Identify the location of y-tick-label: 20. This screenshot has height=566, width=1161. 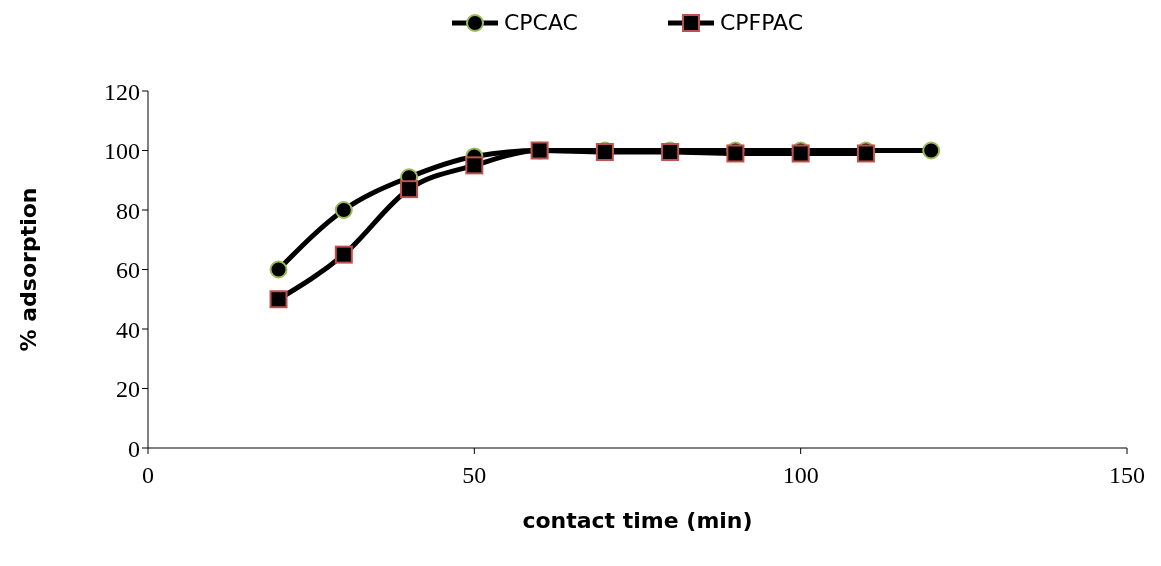
(128, 389).